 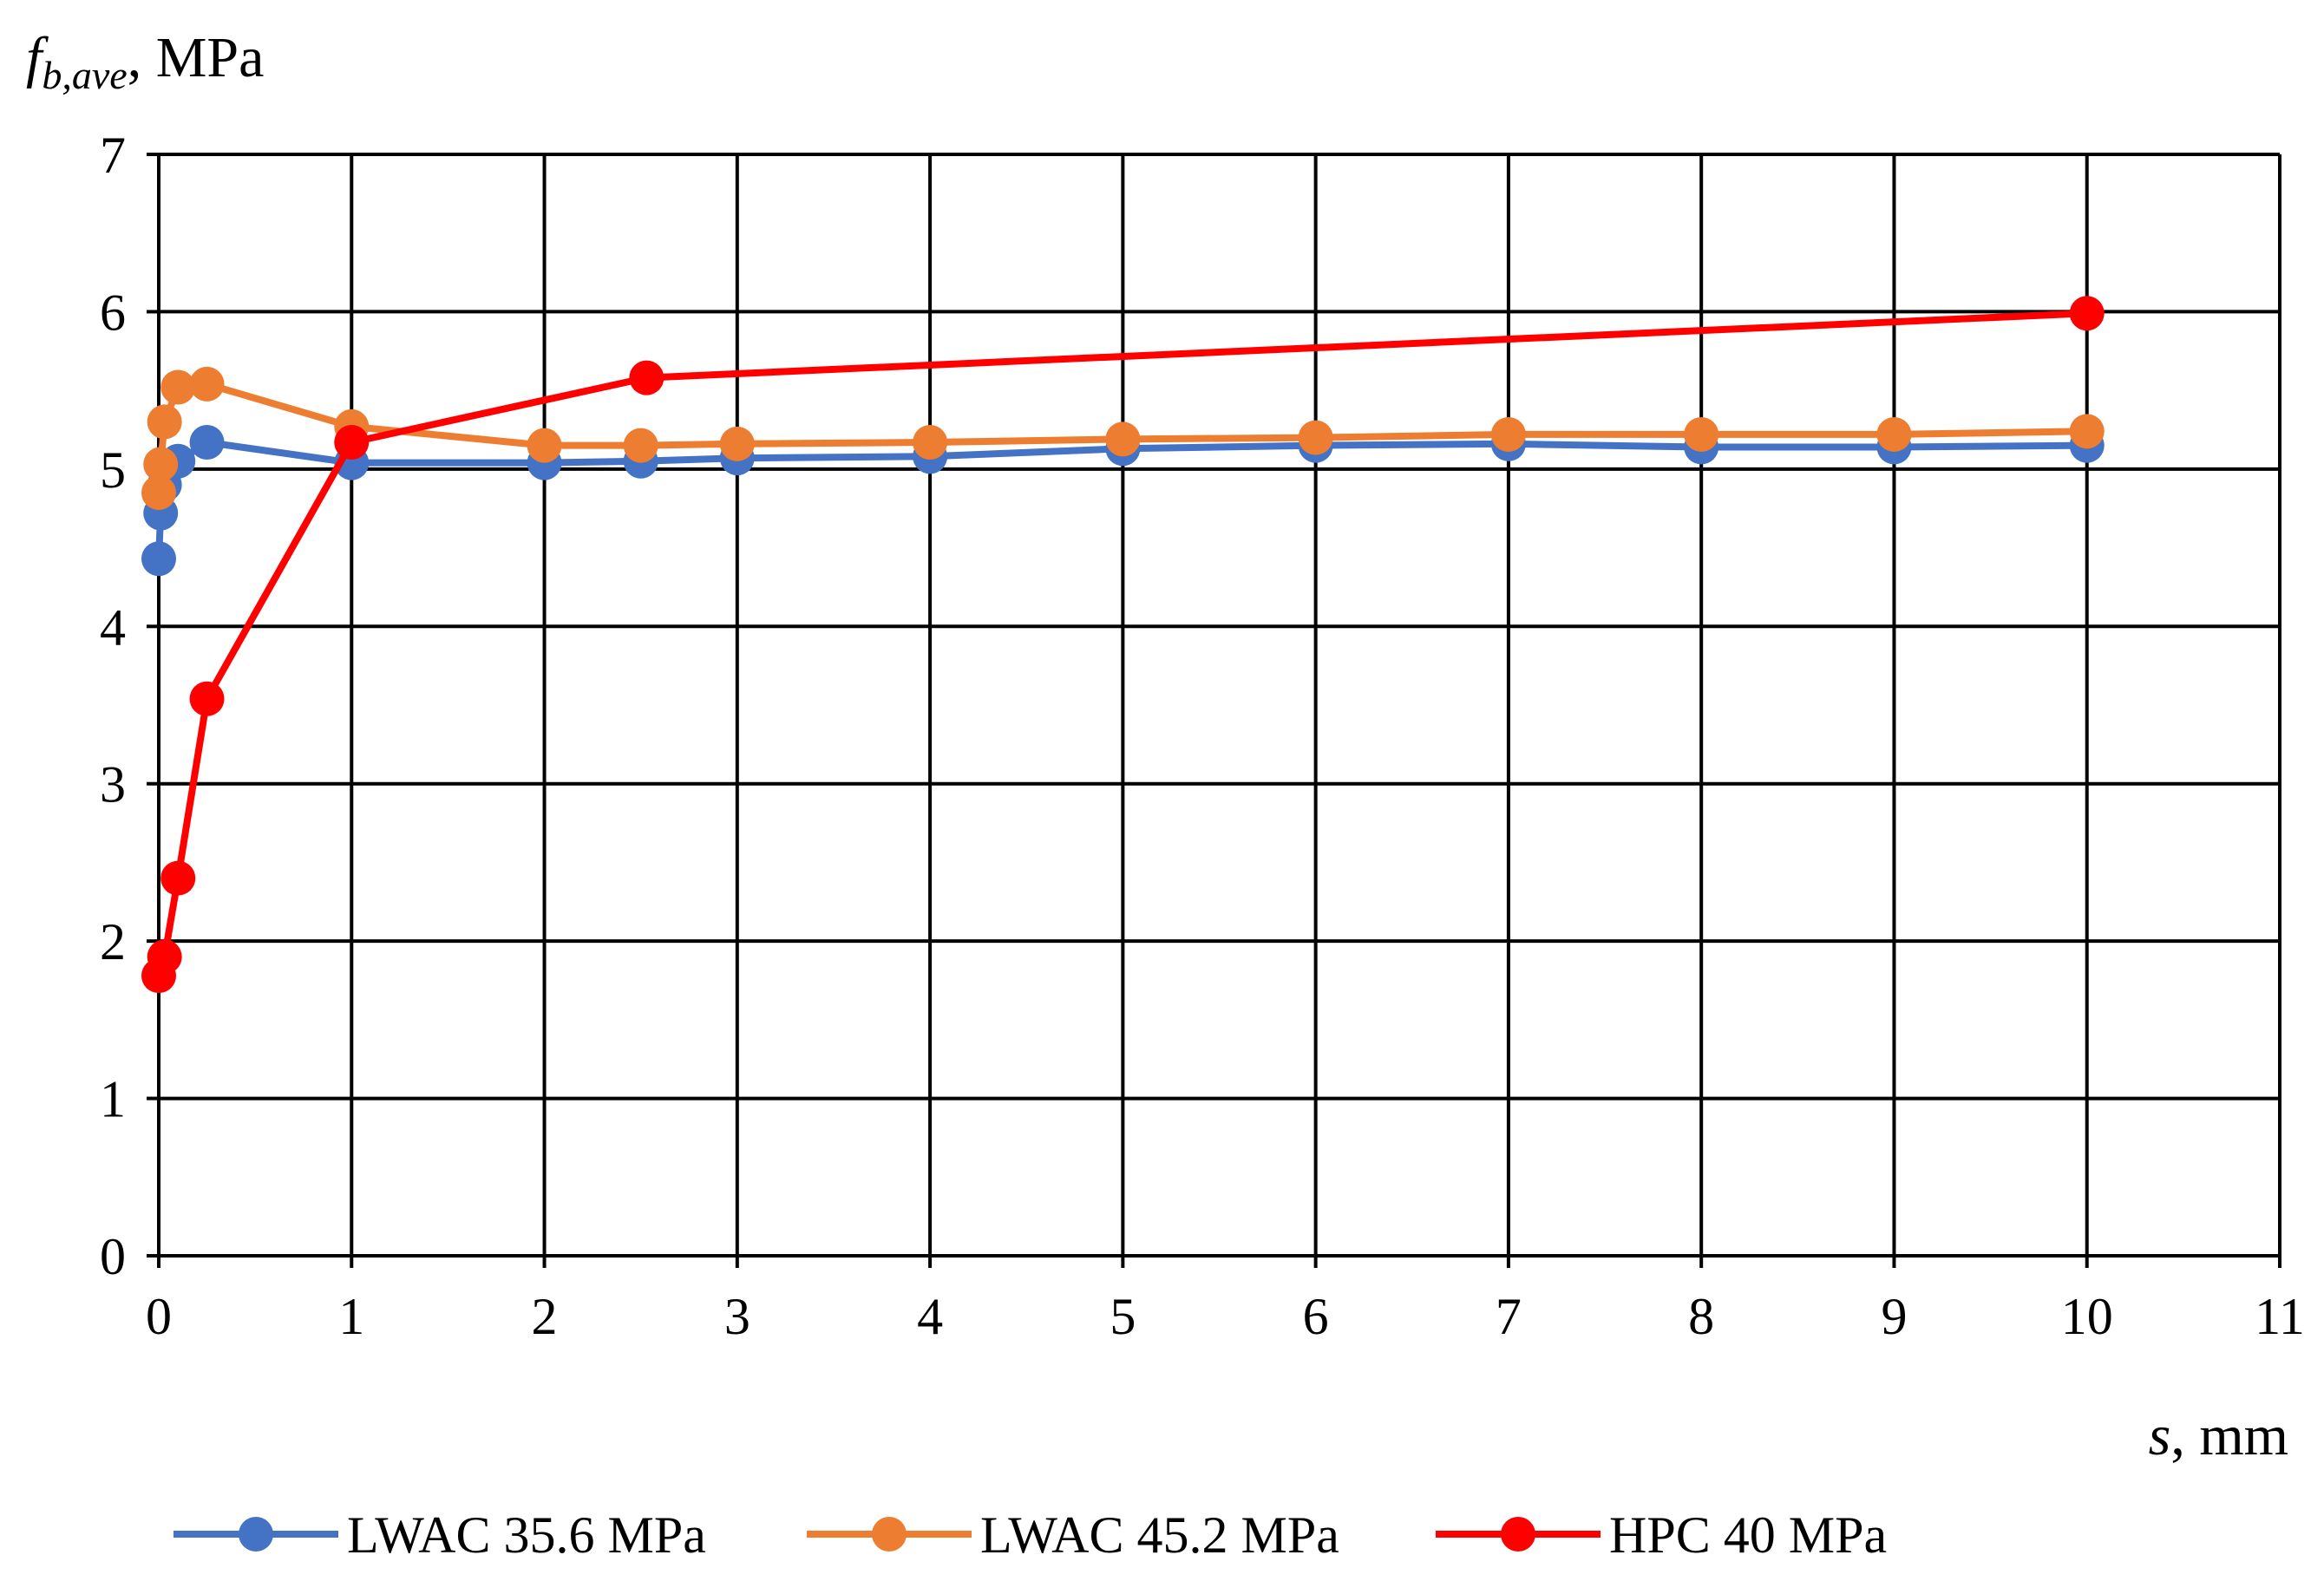 What do you see at coordinates (1316, 1316) in the screenshot?
I see `x-tick-label: 6` at bounding box center [1316, 1316].